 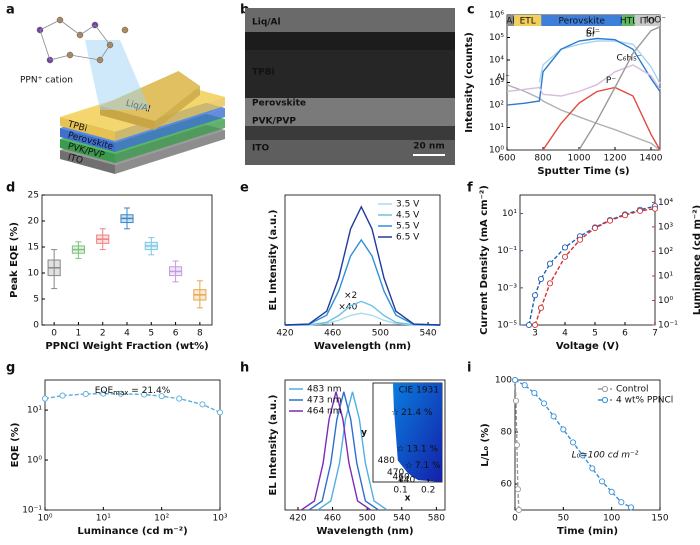 What do you see at coordinates (564, 519) in the screenshot?
I see `x-tick-label: 50` at bounding box center [564, 519].